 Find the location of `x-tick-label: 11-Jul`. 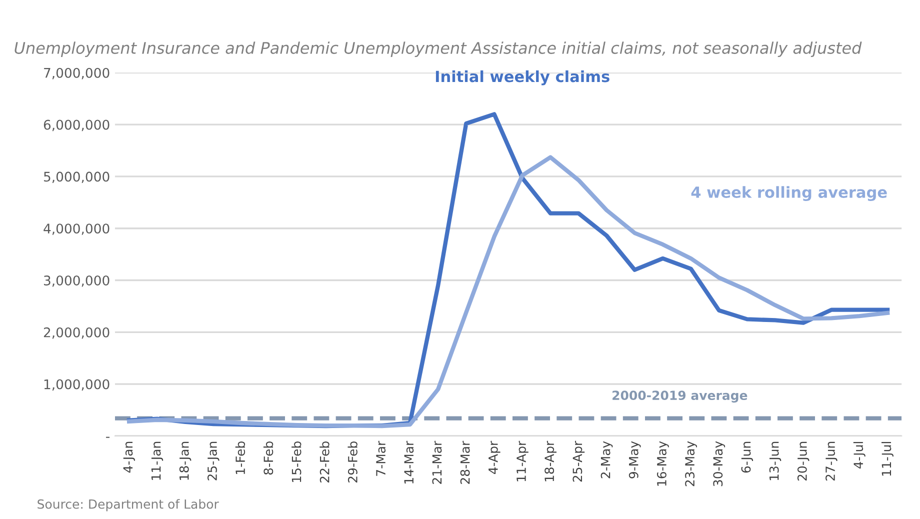

x-tick-label: 11-Jul is located at coordinates (888, 459).